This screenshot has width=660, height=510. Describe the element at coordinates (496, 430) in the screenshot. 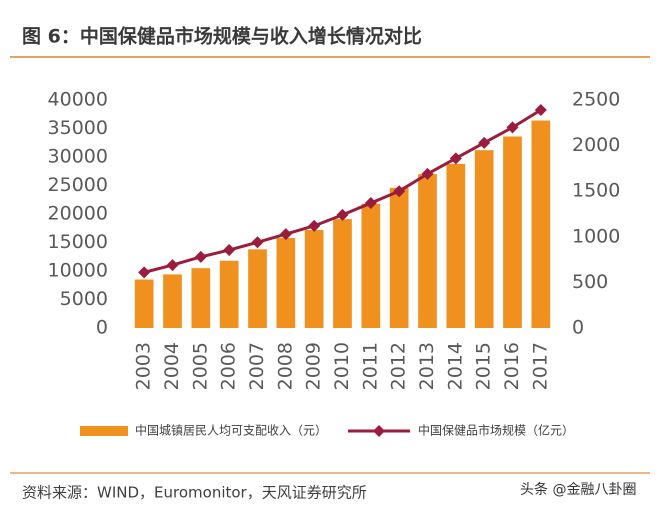

I see `legend-label: 中国保健品市场规模（亿元）` at that location.